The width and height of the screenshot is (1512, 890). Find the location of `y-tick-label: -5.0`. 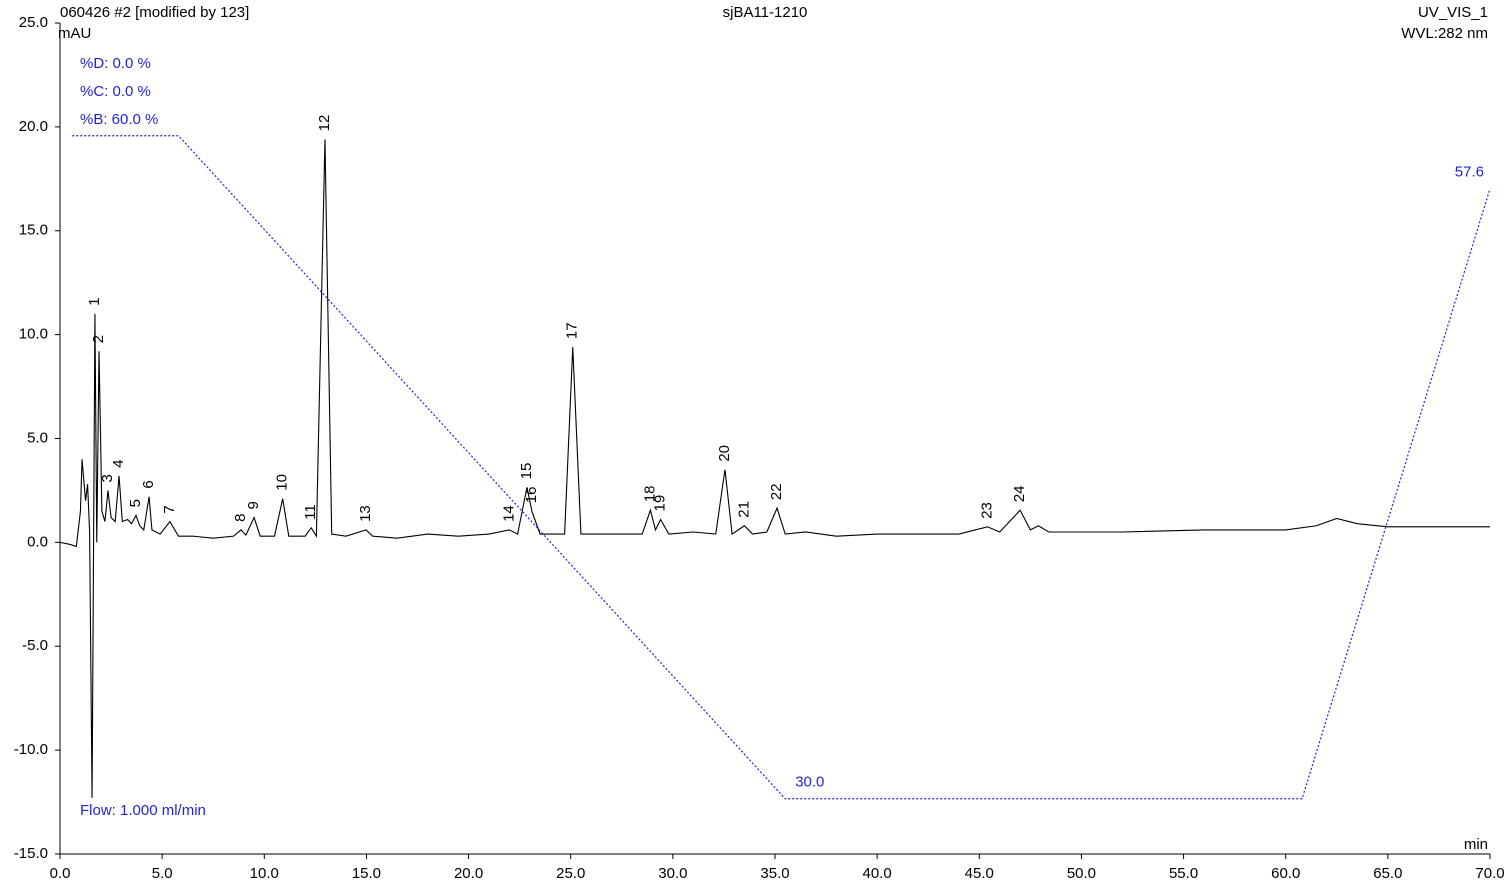

y-tick-label: -5.0 is located at coordinates (35, 645).